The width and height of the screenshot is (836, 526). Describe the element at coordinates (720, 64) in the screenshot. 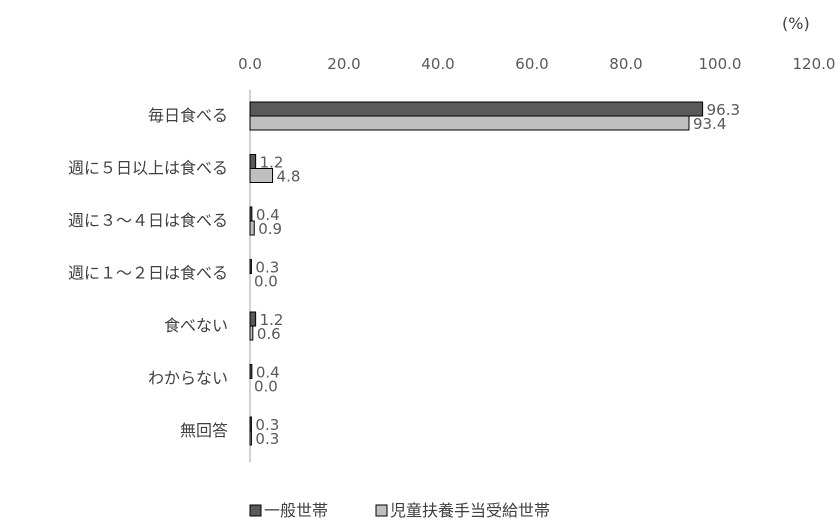

I see `x-tick-label: 100.0` at that location.